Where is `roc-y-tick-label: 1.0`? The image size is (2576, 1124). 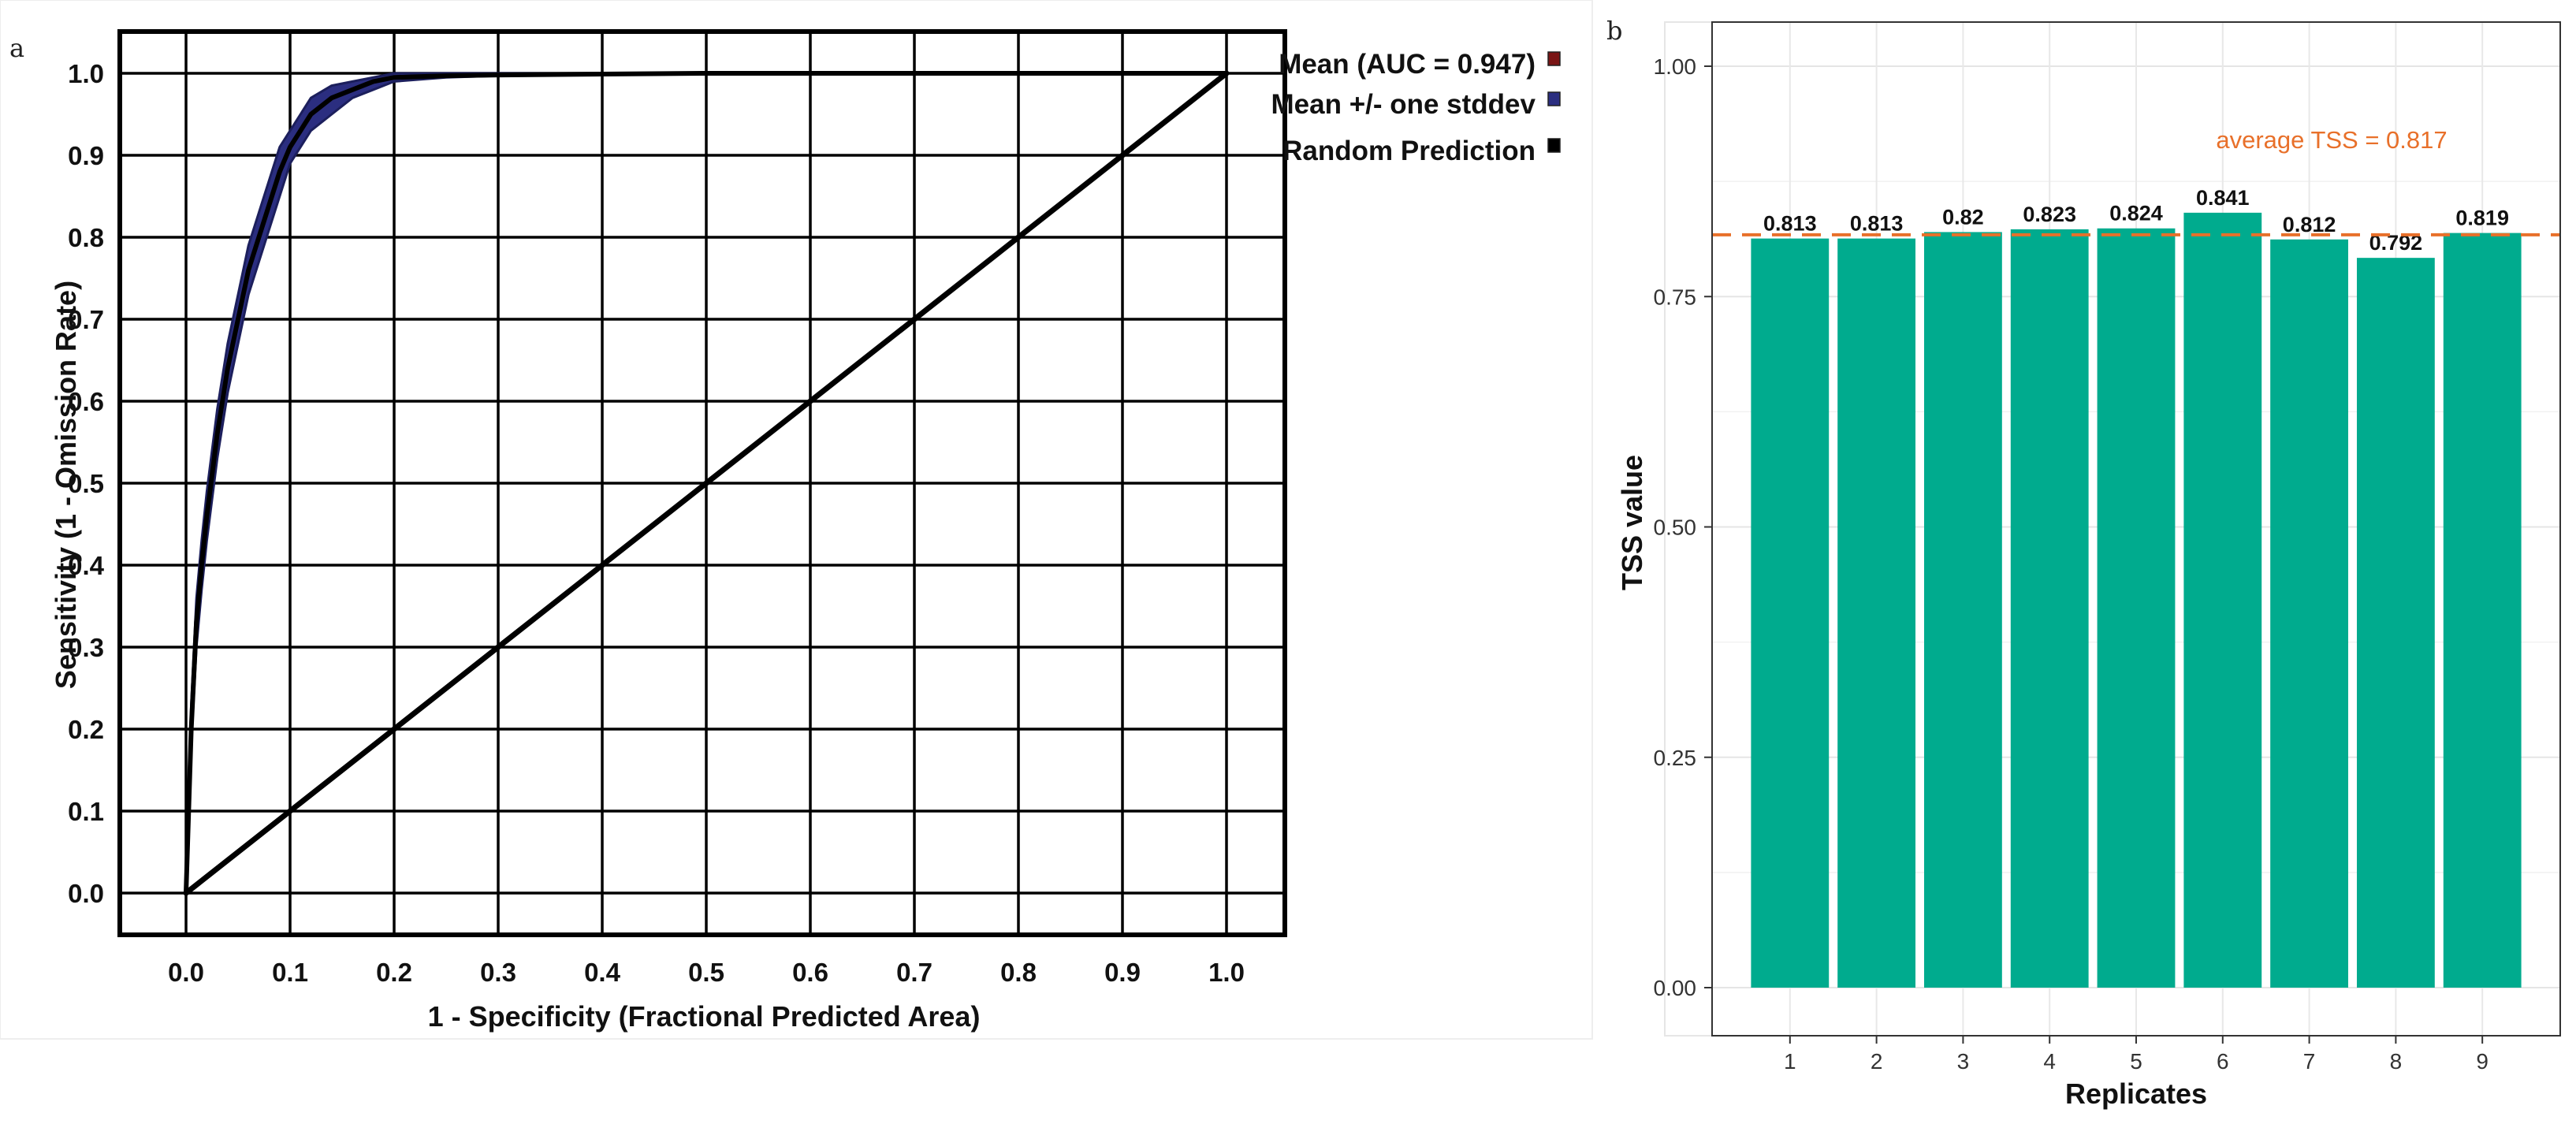
roc-y-tick-label: 1.0 is located at coordinates (86, 73).